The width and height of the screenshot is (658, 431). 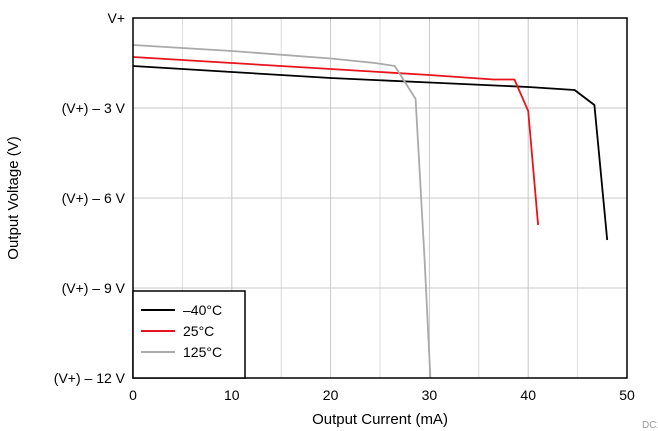 I want to click on x-tick-label: 10, so click(x=232, y=395).